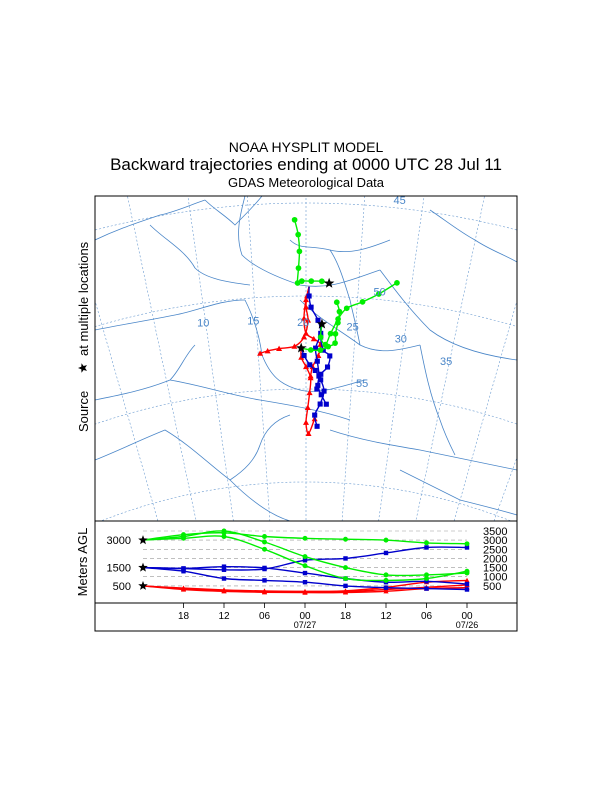 The height and width of the screenshot is (792, 612). I want to click on time-axis-frame, so click(306, 617).